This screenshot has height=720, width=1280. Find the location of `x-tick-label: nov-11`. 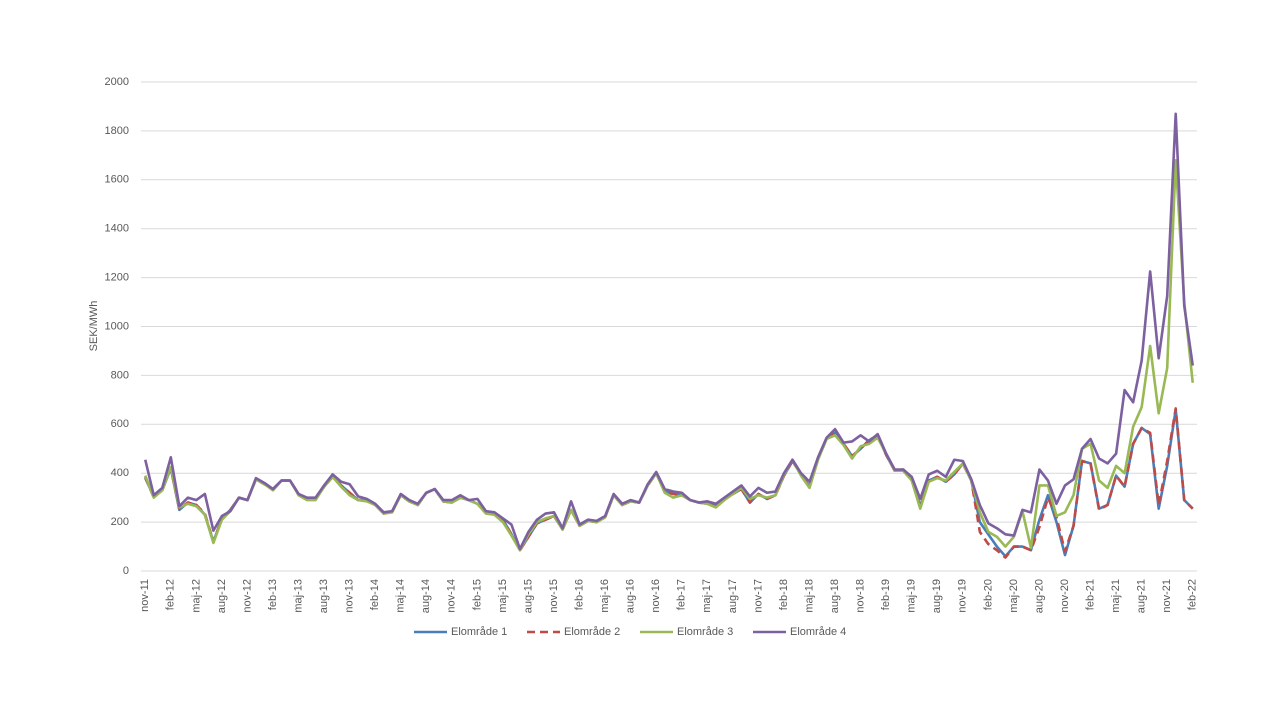

x-tick-label: nov-11 is located at coordinates (145, 595).